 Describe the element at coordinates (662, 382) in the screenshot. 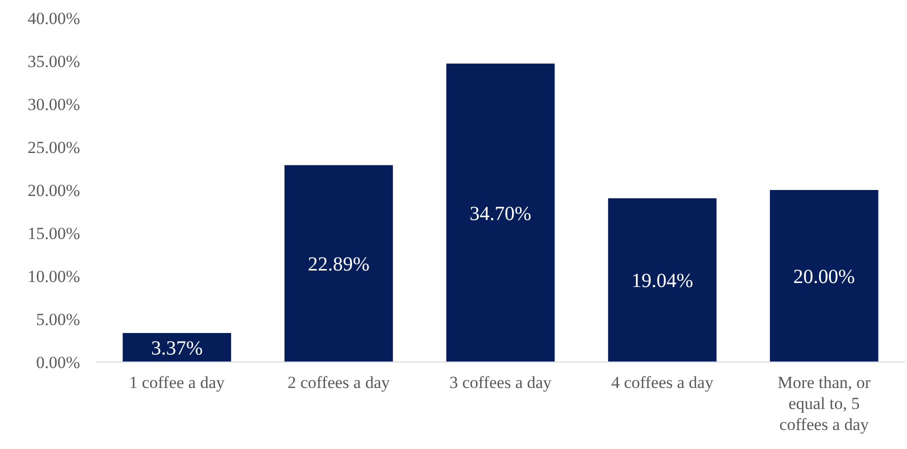

I see `x-tick-label: 4 coffees a day` at that location.